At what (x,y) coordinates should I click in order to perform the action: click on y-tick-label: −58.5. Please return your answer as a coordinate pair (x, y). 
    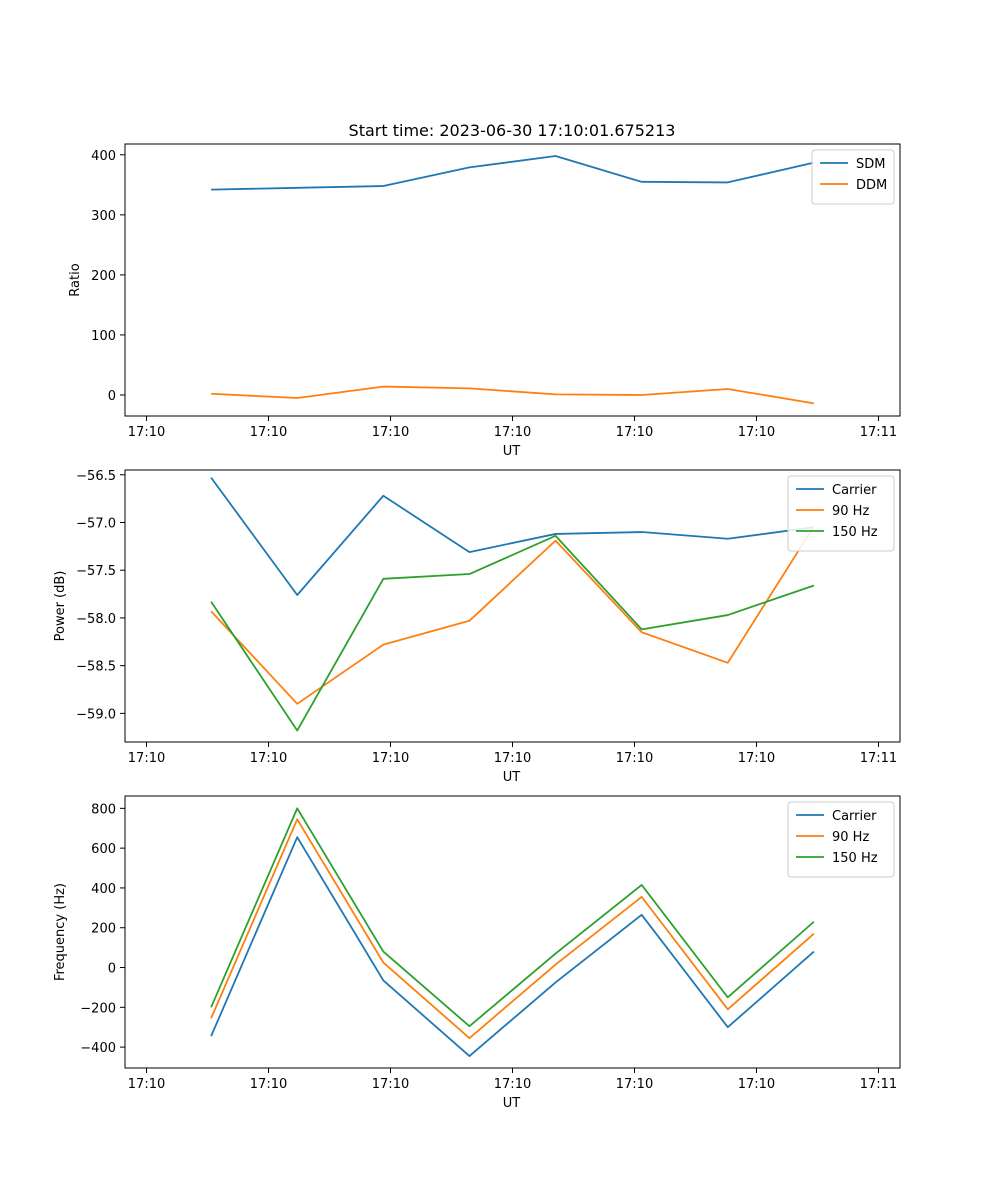
    Looking at the image, I should click on (96, 667).